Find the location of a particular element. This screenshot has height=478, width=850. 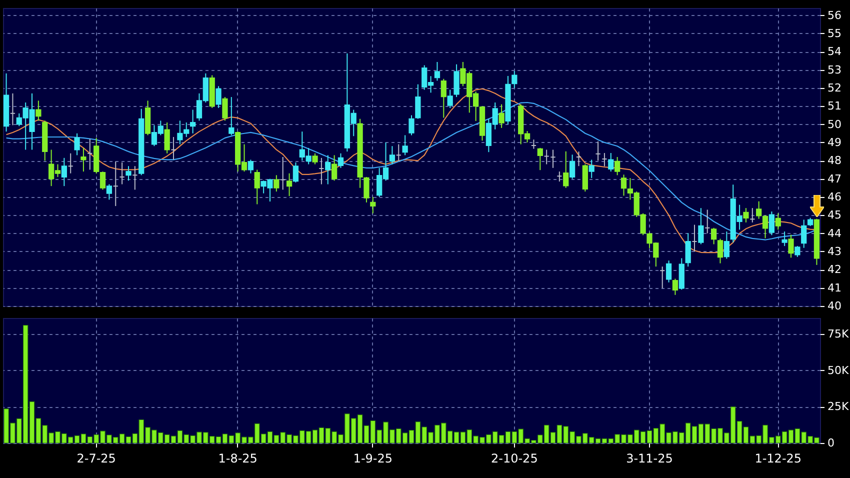

x-tick-label: 2-7-25 is located at coordinates (96, 459).